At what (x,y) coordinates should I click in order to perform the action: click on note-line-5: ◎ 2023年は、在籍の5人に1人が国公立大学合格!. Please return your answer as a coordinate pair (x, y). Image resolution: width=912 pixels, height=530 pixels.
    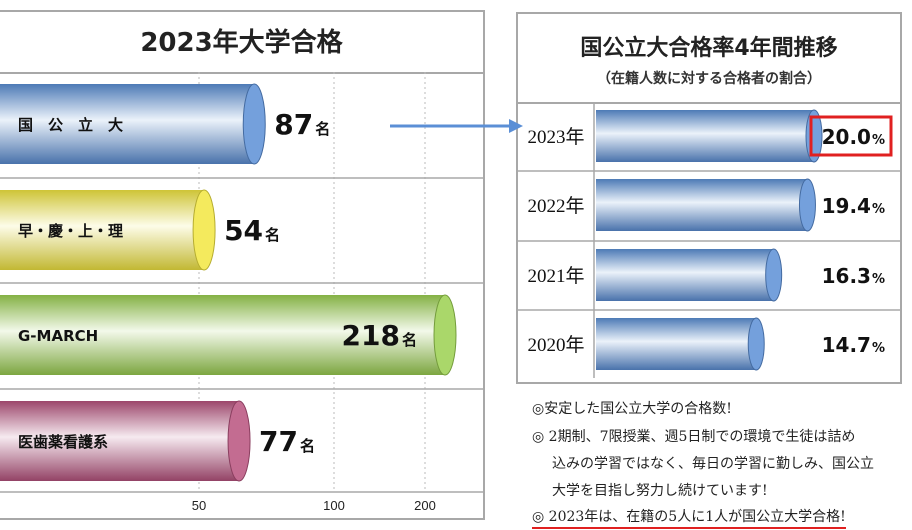
    Looking at the image, I should click on (689, 517).